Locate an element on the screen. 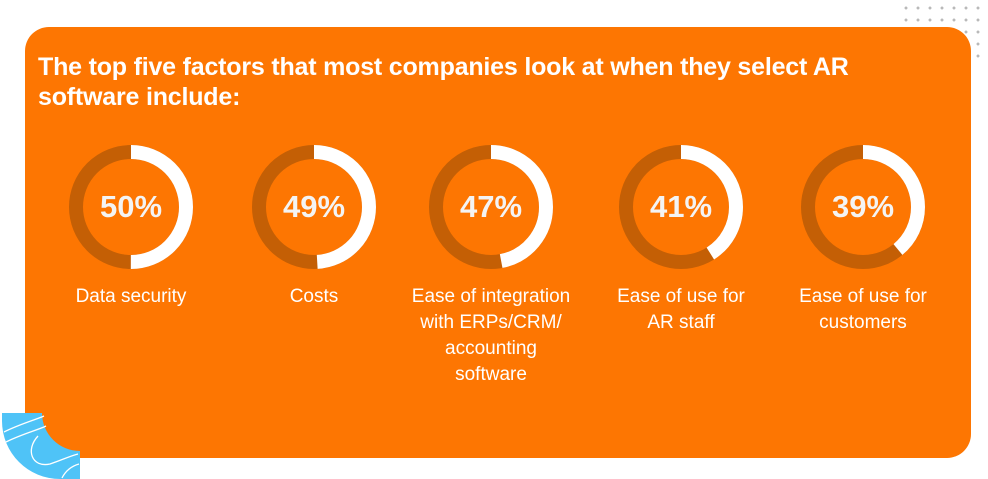 The image size is (988, 479). donut-chart: 50% is located at coordinates (131, 207).